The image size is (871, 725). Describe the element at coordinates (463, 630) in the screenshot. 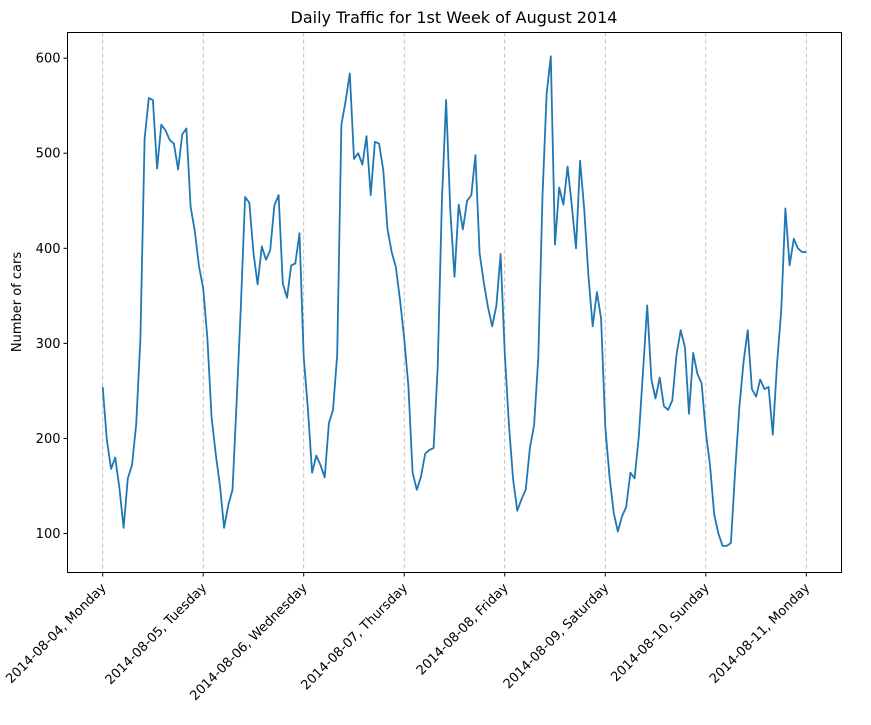

I see `x-tick-label: 2014-08-08, Friday` at that location.